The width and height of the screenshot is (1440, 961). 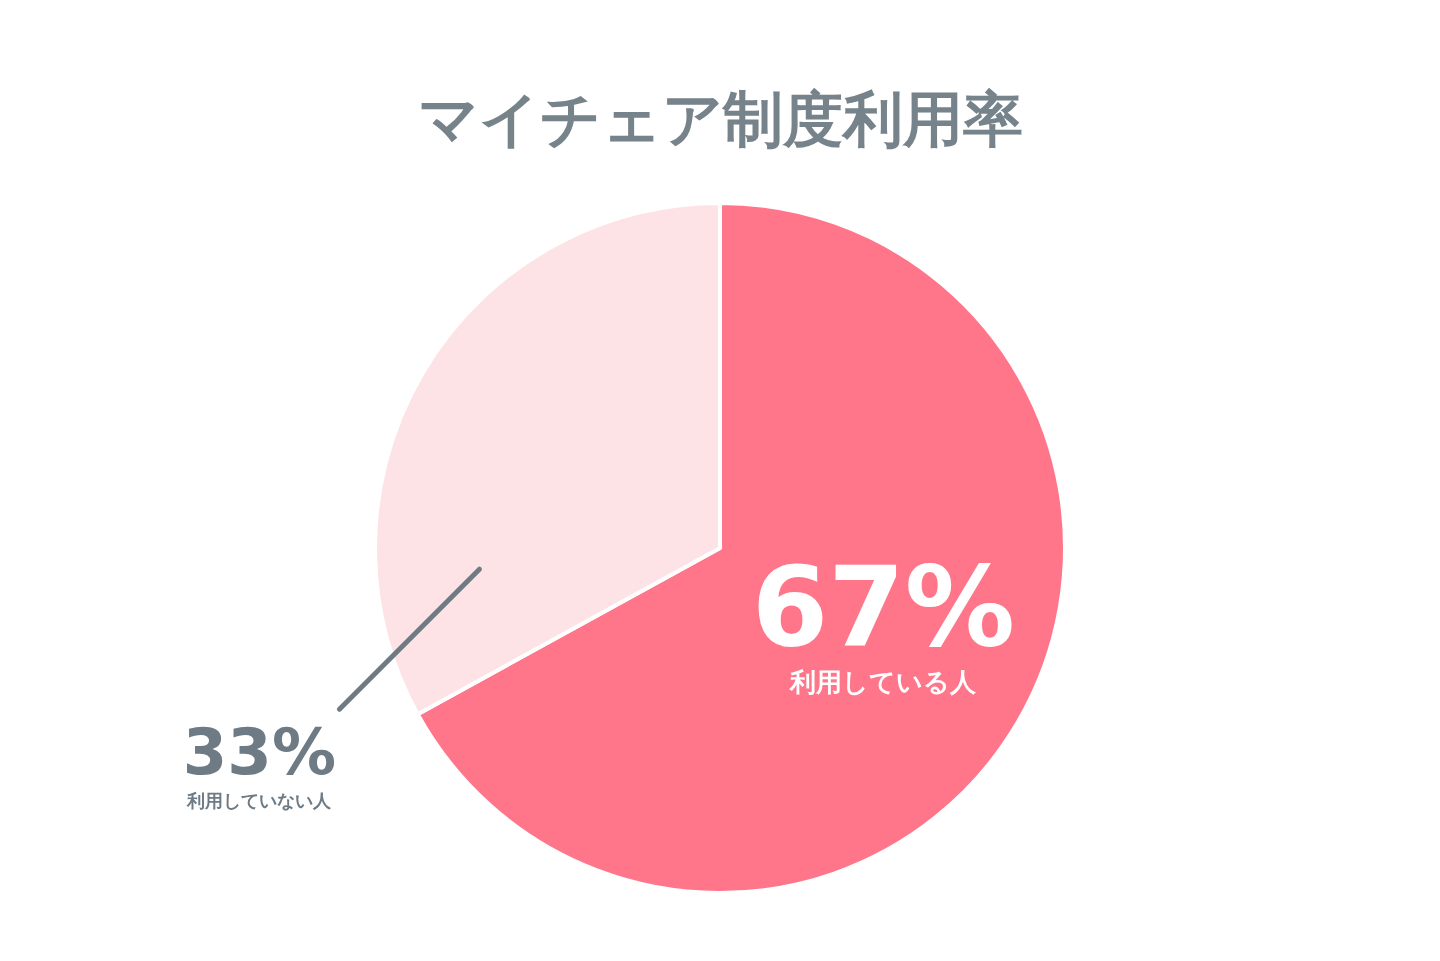 What do you see at coordinates (720, 119) in the screenshot?
I see `chart-title: マイチェア制度利用率` at bounding box center [720, 119].